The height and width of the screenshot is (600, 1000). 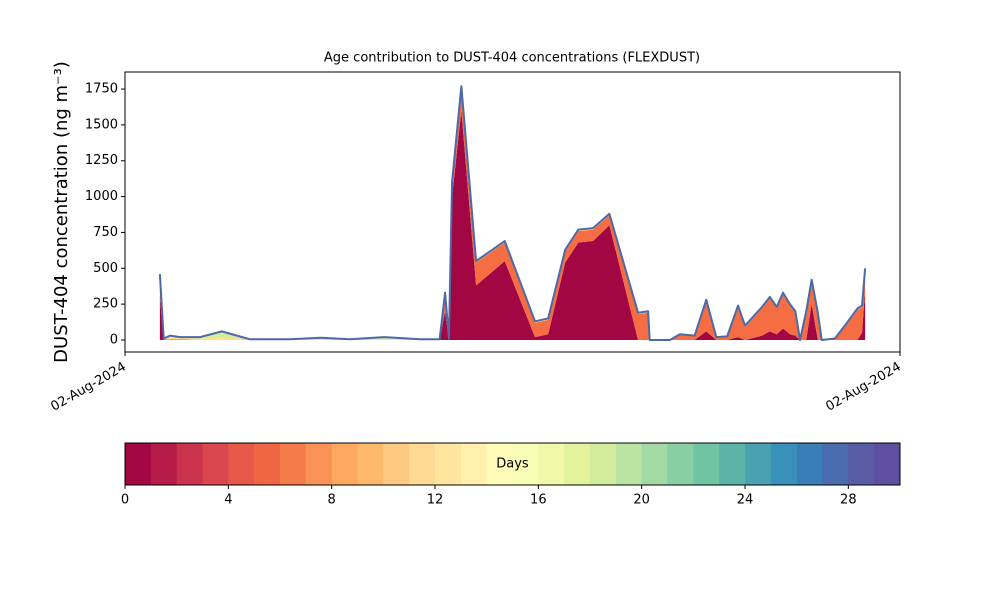 I want to click on y-axis-label: DUST-404 concentration (ng m⁻³), so click(x=61, y=212).